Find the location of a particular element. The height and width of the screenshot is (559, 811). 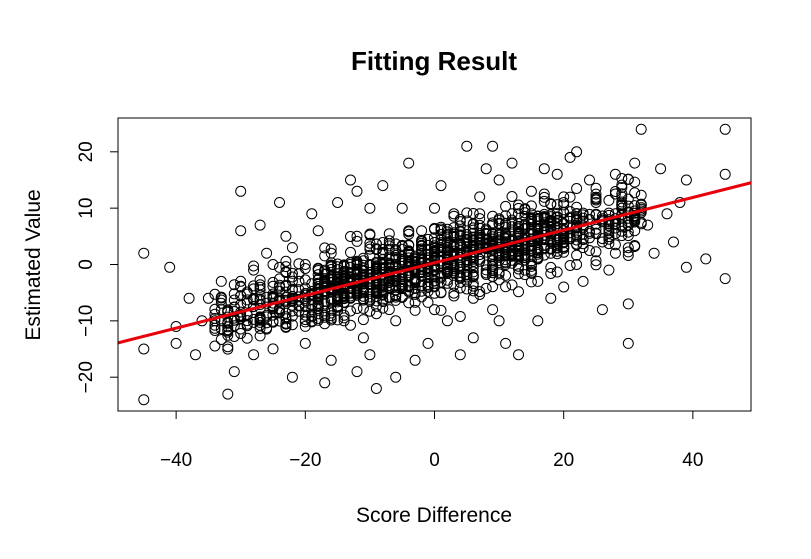

y-axis: −20 −10 0 10 20 is located at coordinates (97, 267).